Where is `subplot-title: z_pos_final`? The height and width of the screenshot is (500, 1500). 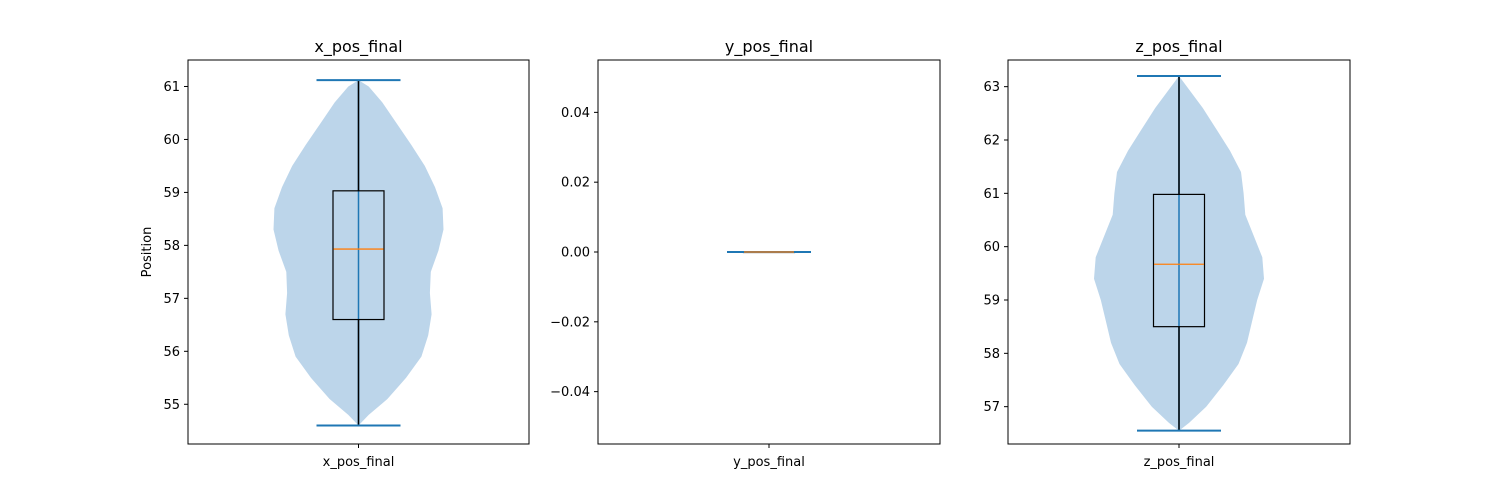 subplot-title: z_pos_final is located at coordinates (1178, 47).